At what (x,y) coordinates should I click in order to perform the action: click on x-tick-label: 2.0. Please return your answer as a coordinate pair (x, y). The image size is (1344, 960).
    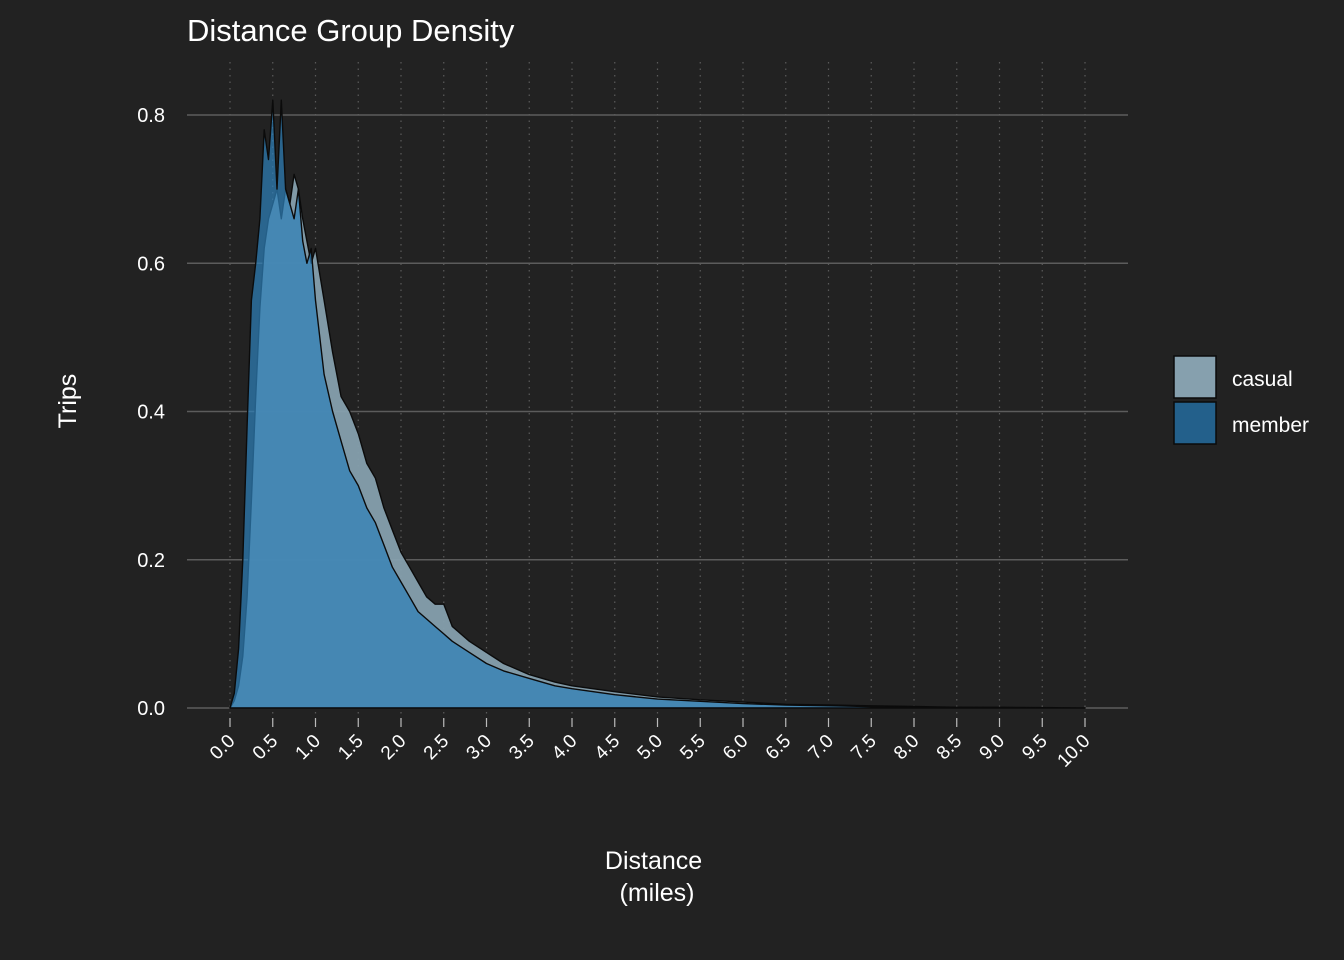
    Looking at the image, I should click on (394, 748).